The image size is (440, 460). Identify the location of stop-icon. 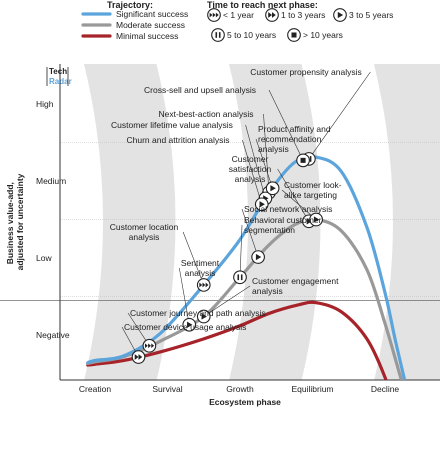
(294, 35).